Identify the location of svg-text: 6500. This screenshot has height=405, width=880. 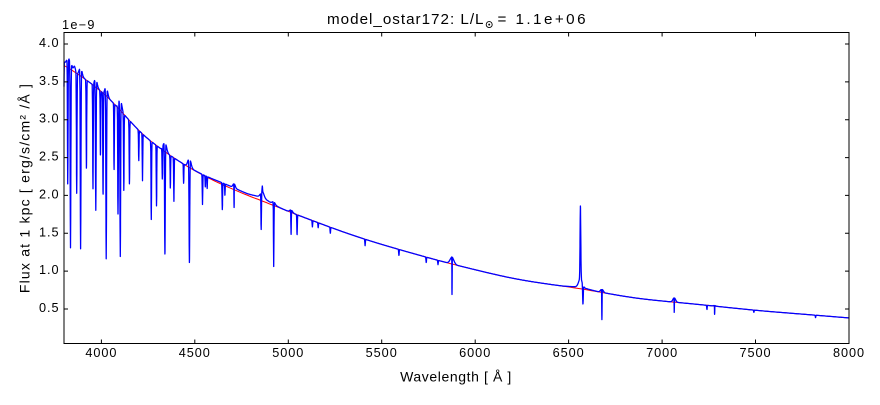
(569, 353).